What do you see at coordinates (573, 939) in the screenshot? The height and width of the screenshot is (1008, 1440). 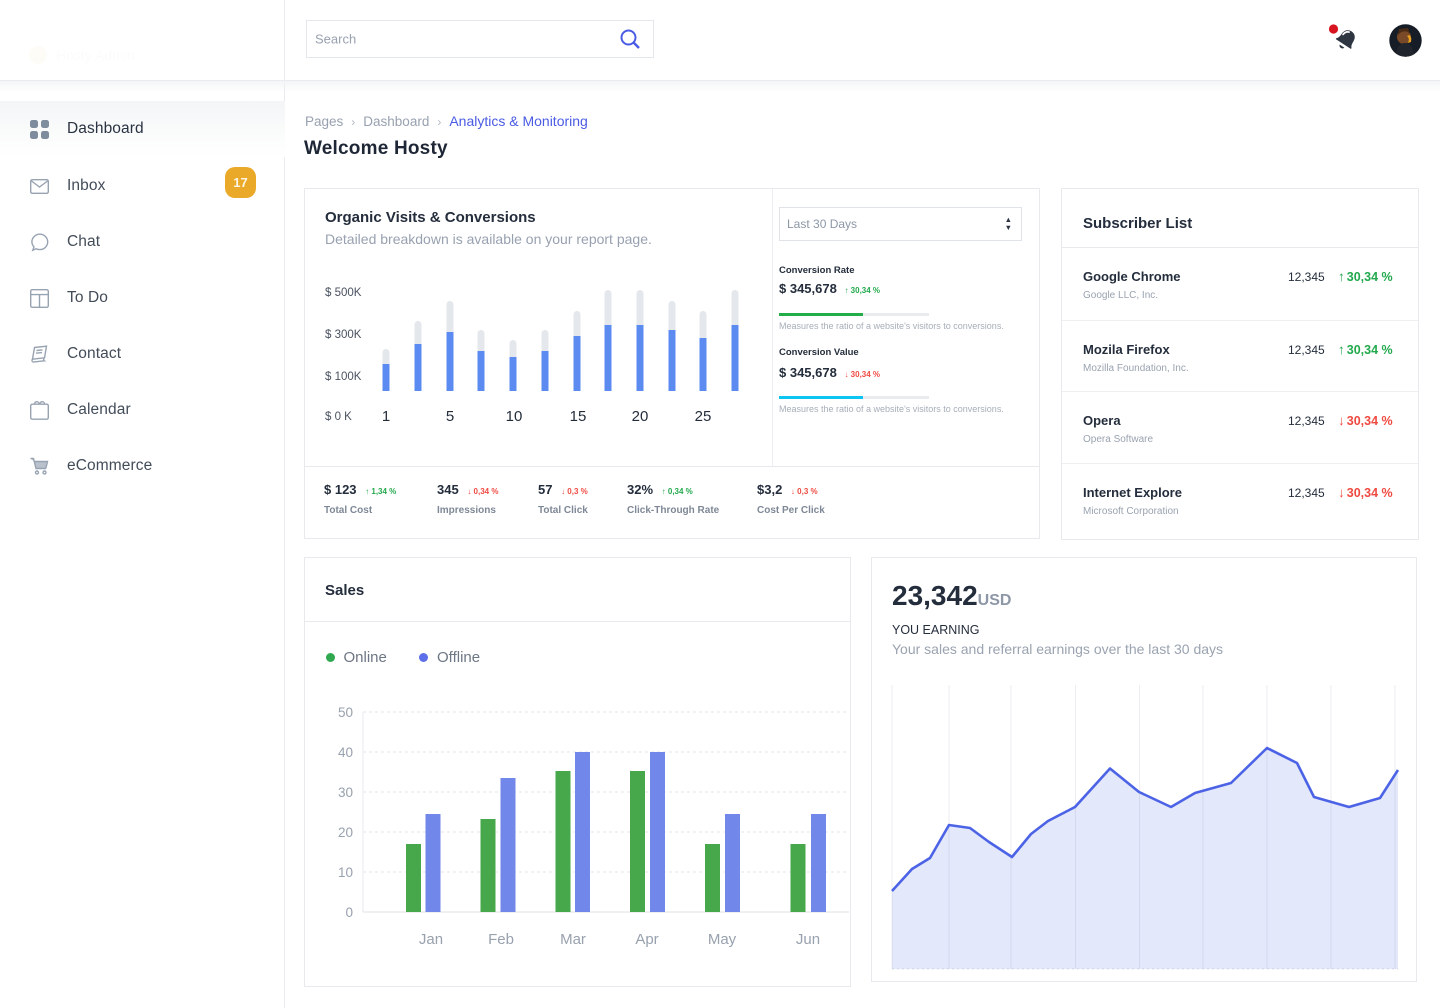 I see `svg-text: Mar` at bounding box center [573, 939].